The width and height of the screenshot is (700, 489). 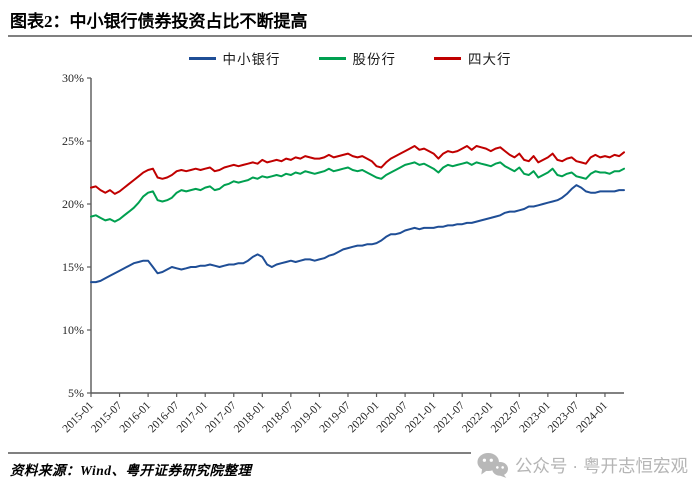 I want to click on page-title: 图表2：中小银行债券投资占比不断提高, so click(x=159, y=21).